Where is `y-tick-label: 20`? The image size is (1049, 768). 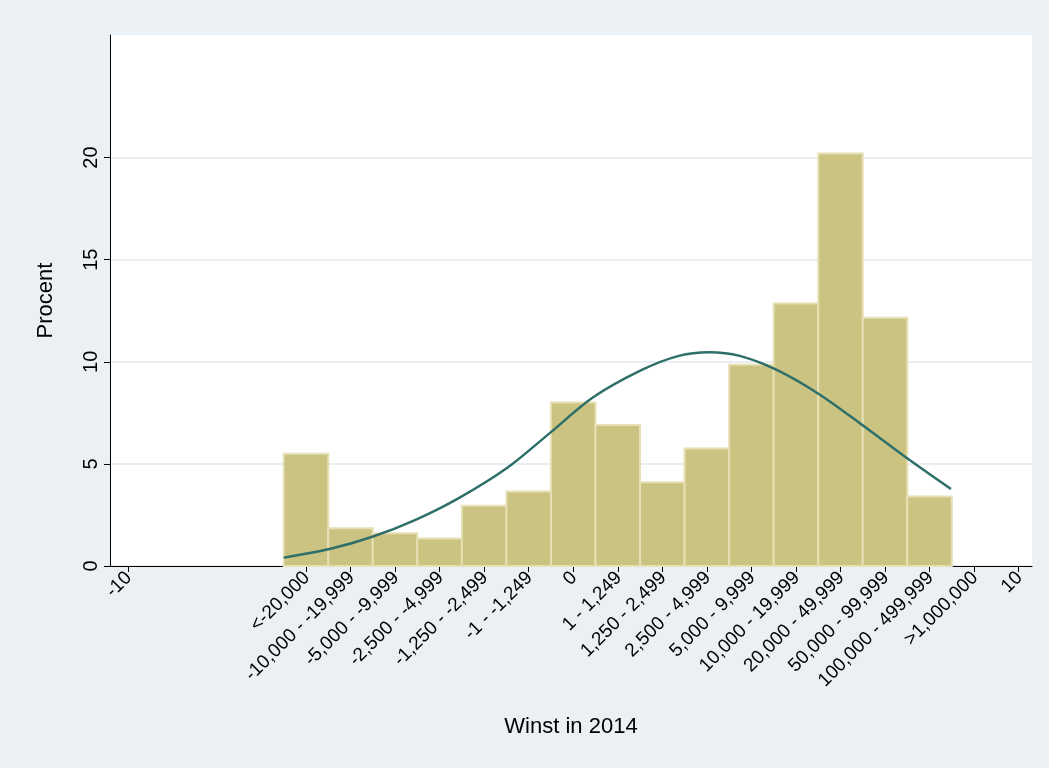
y-tick-label: 20 is located at coordinates (90, 157).